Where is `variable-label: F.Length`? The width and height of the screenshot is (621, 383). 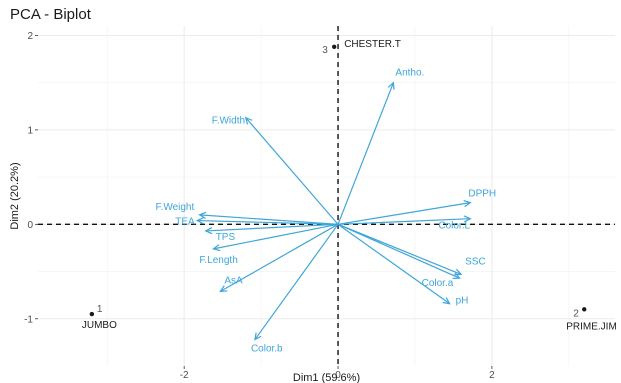 variable-label: F.Length is located at coordinates (218, 260).